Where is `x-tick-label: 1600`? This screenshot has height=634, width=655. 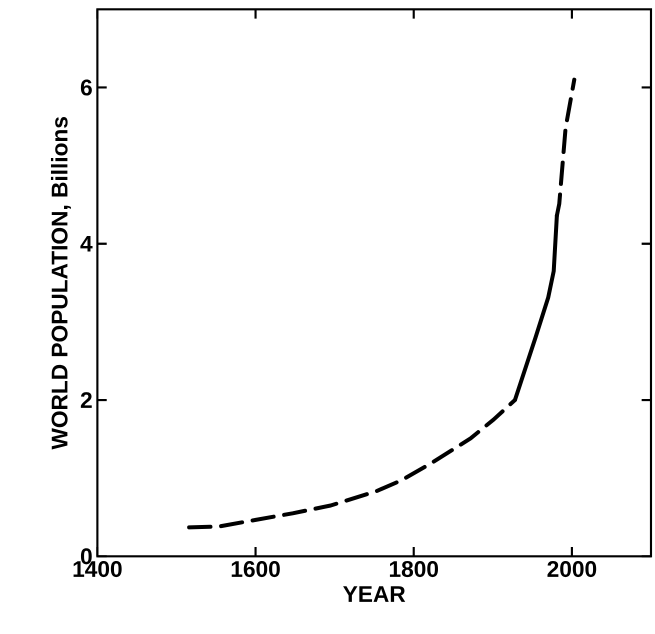 x-tick-label: 1600 is located at coordinates (256, 569).